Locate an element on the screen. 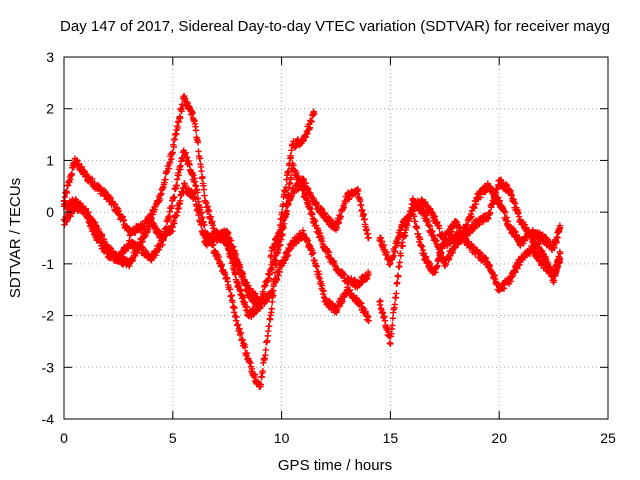 Image resolution: width=640 pixels, height=480 pixels. y-tick-label: 3 is located at coordinates (50, 57).